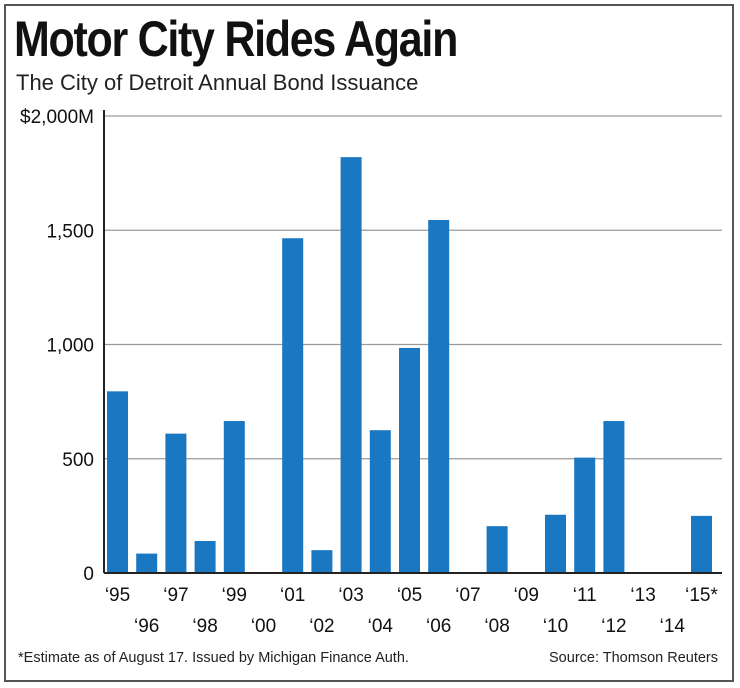 The width and height of the screenshot is (740, 688). Describe the element at coordinates (701, 595) in the screenshot. I see `x-tick-label: ‘15*` at that location.